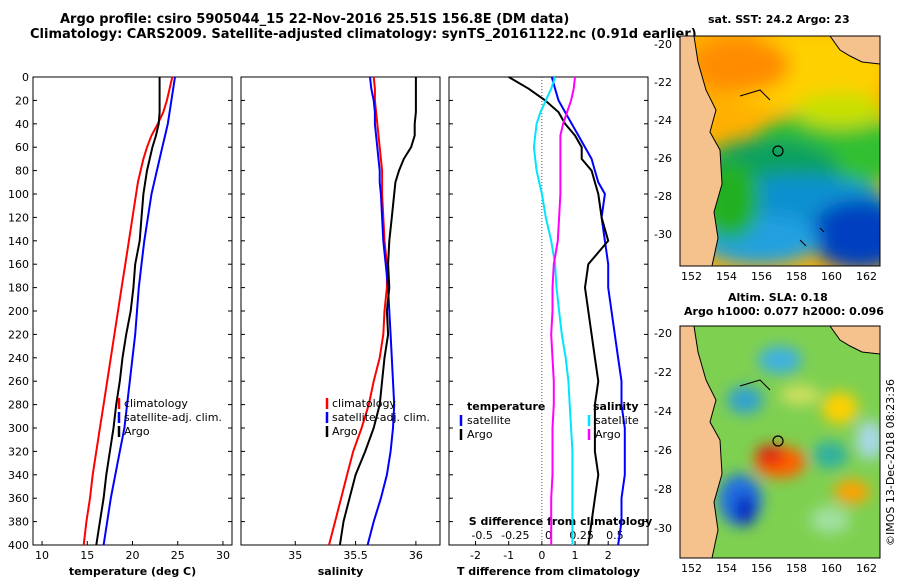  I want to click on y-tick-label: 280, so click(18, 405).